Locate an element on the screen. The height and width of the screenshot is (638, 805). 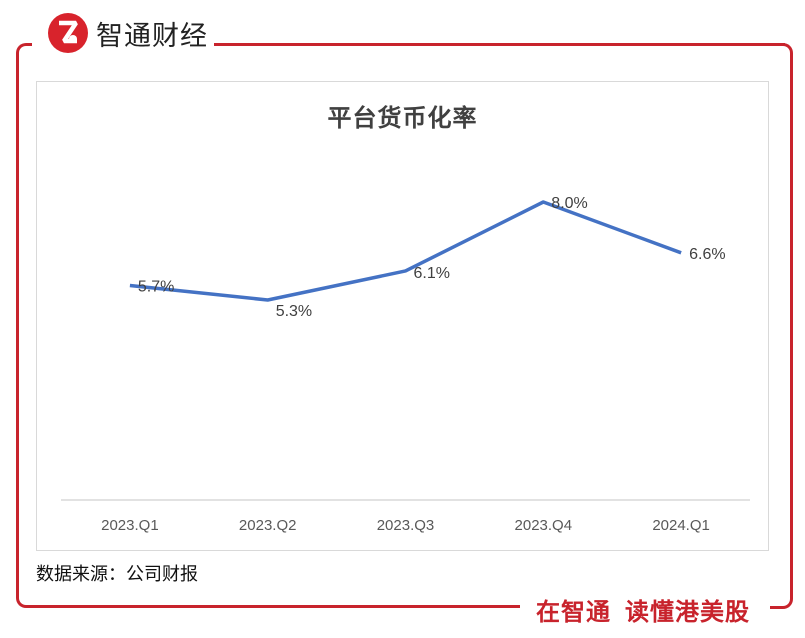
x-axis-tick-label: 2023.Q1 is located at coordinates (130, 525).